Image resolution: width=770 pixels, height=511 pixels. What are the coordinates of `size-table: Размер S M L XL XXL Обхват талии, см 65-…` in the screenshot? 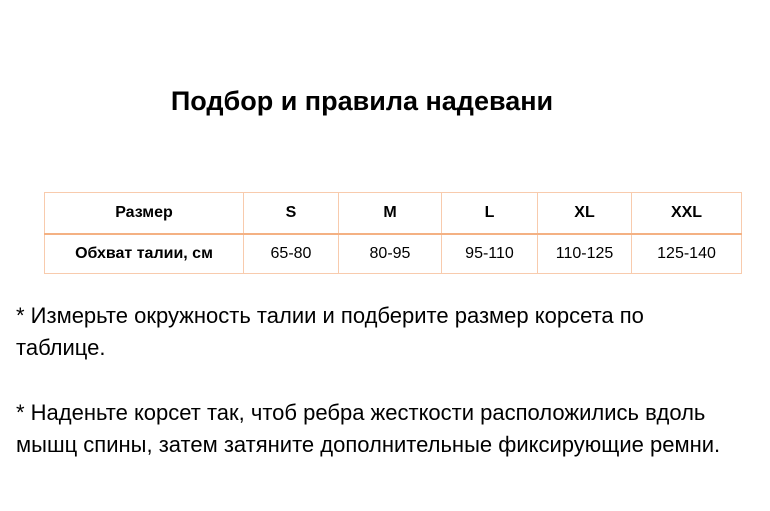 It's located at (393, 233).